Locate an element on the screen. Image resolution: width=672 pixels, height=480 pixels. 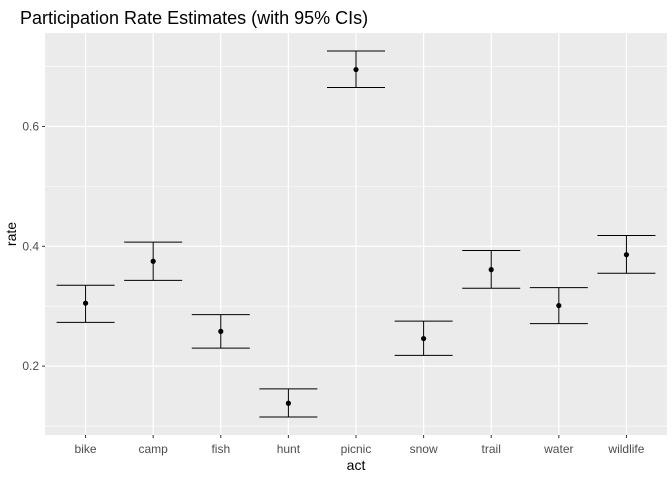
y-tick-label: 0.4 is located at coordinates (30, 246).